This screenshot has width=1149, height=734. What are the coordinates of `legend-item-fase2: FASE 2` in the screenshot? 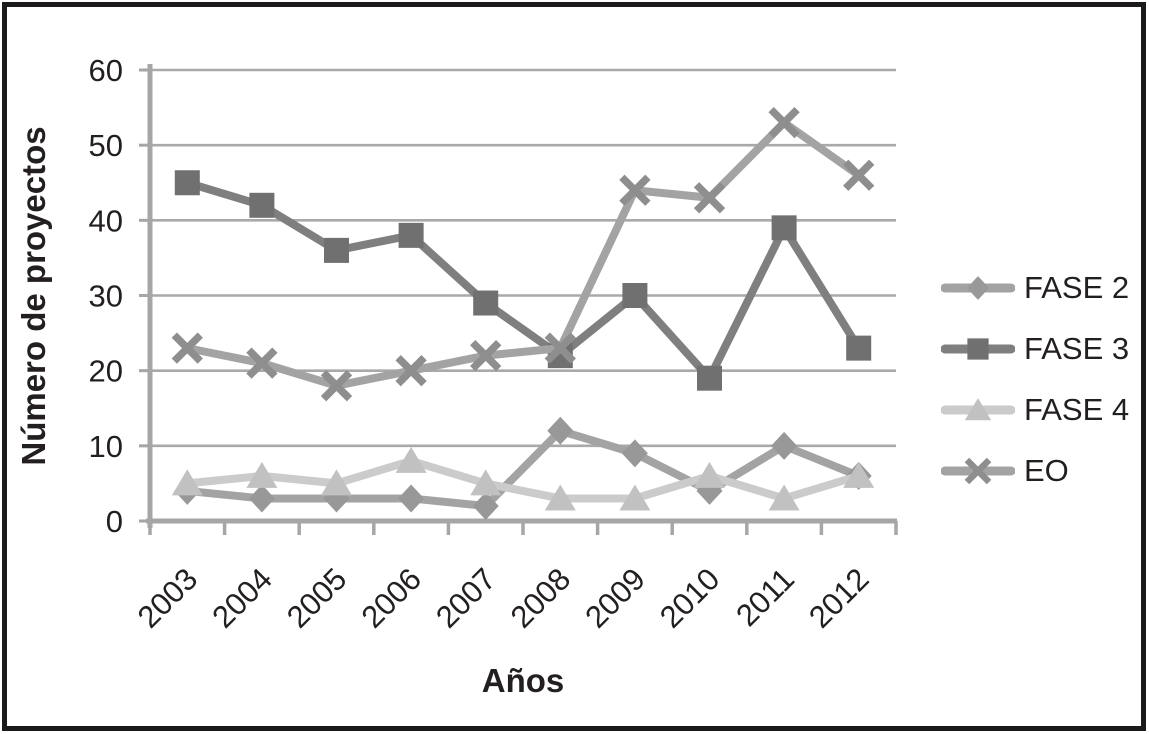 It's located at (1035, 287).